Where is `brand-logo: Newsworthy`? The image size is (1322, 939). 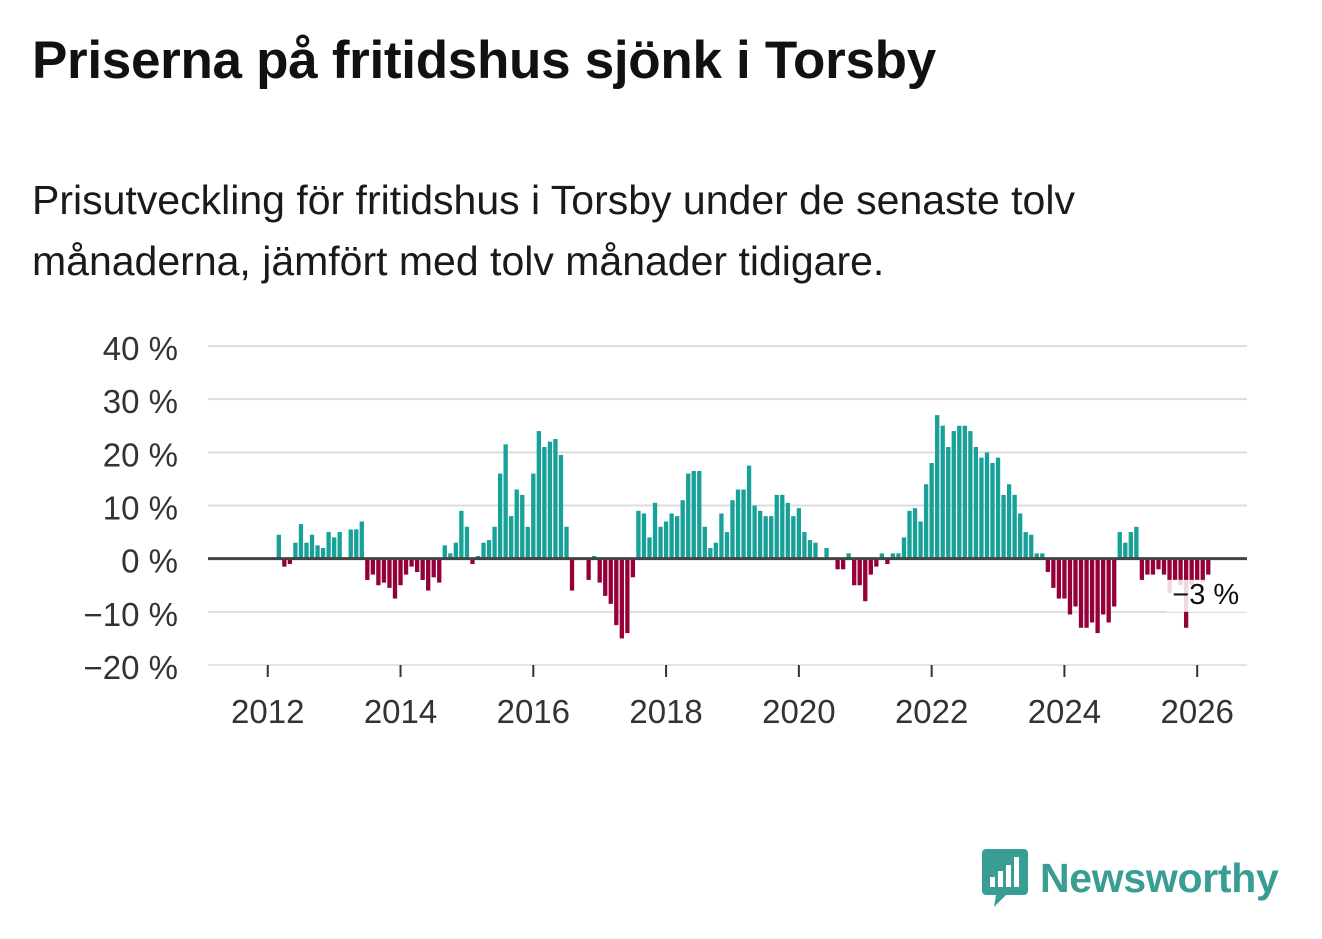 brand-logo: Newsworthy is located at coordinates (1129, 878).